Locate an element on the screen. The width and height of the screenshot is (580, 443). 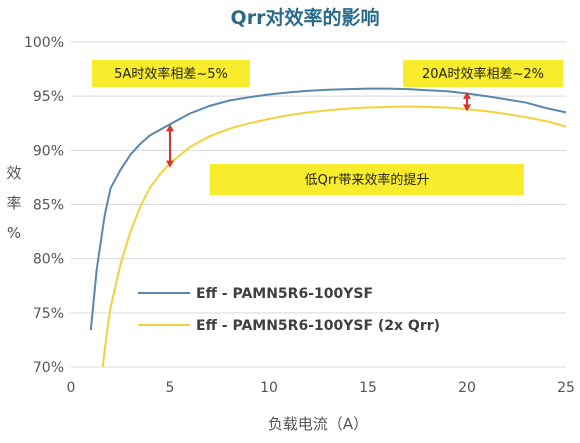
note-20a: 20A时效率相差~2% is located at coordinates (483, 74).